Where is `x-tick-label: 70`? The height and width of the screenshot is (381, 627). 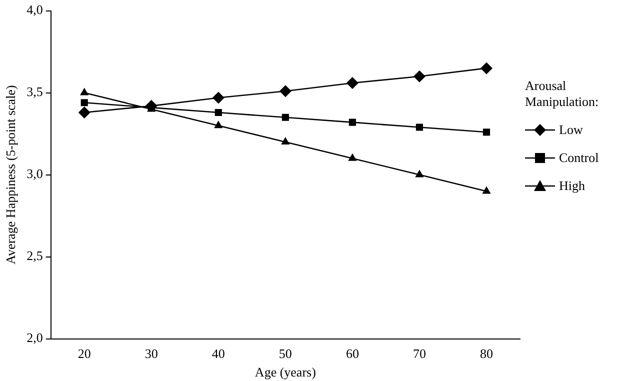
x-tick-label: 70 is located at coordinates (419, 354).